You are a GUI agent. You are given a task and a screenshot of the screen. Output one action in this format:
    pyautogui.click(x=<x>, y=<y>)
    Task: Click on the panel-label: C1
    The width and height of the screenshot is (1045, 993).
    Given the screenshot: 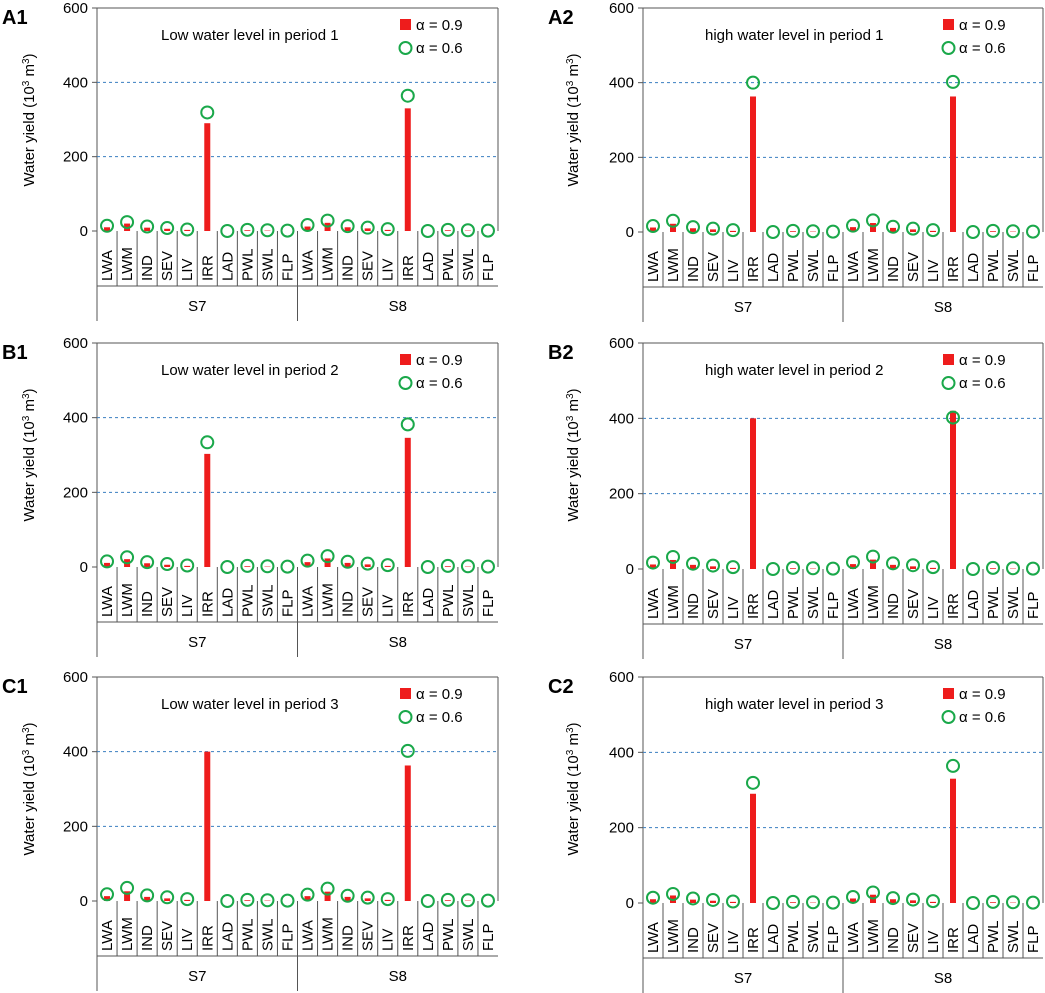 What is the action you would take?
    pyautogui.click(x=15, y=687)
    